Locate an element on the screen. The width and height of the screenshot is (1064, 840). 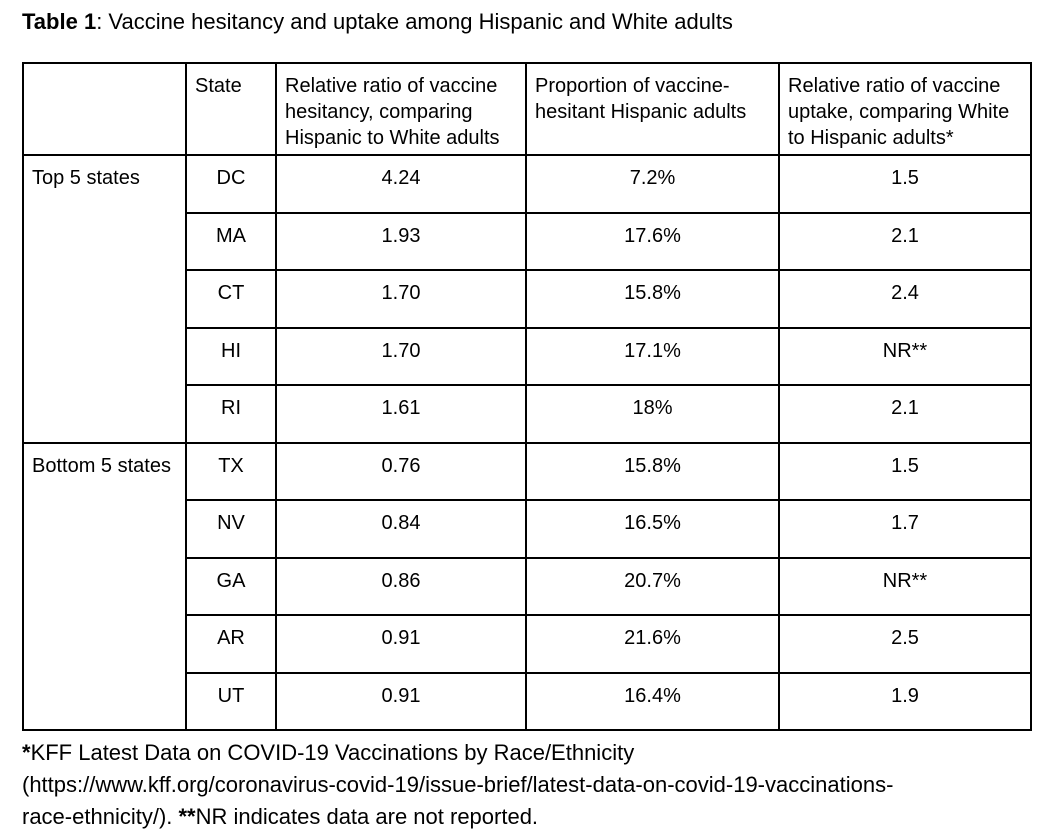
uptake-cell: 1.7 is located at coordinates (905, 529).